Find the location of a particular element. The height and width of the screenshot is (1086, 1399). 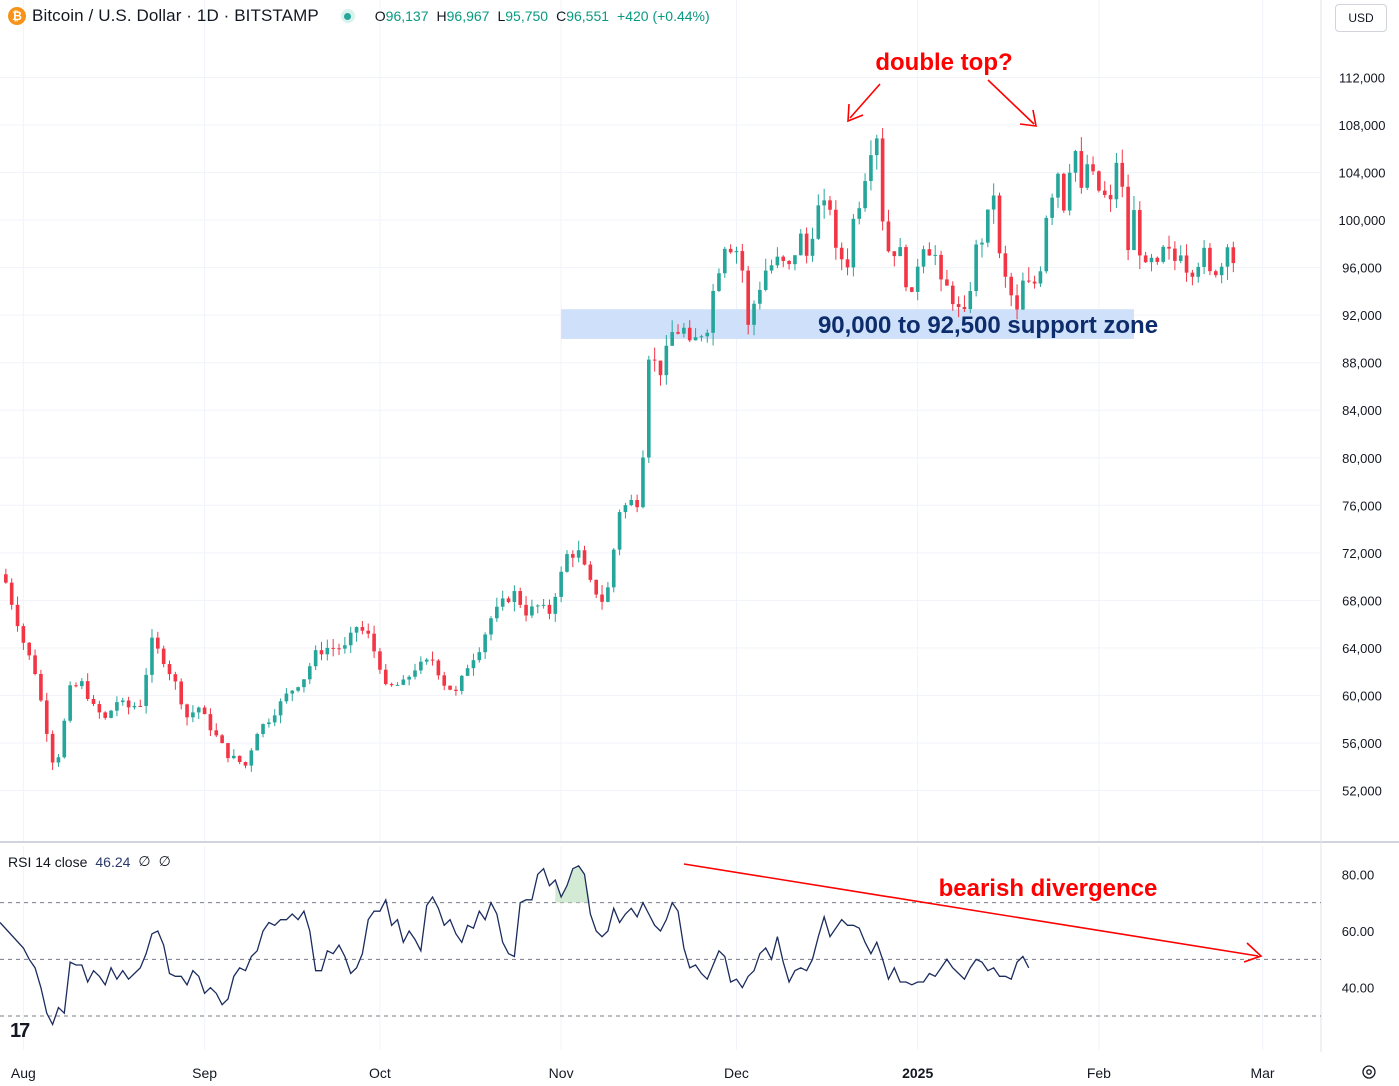

time-tick-label: Sep is located at coordinates (204, 1073).